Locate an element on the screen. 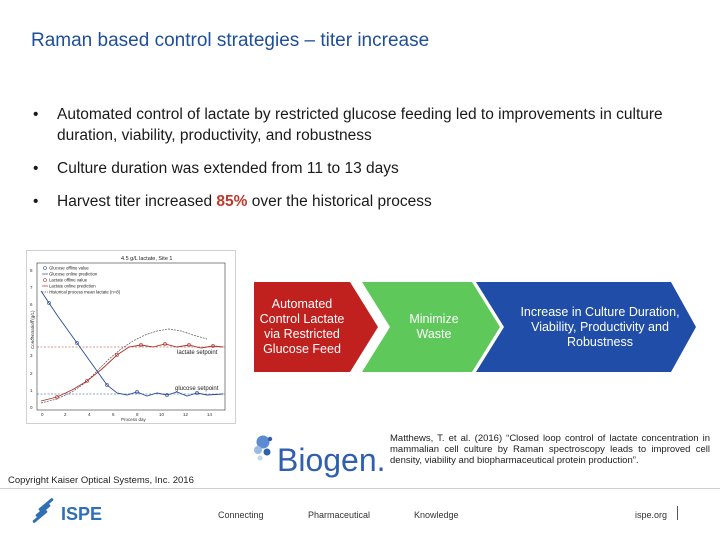 The image size is (720, 540). figure-title: 4.5 g/L lactate, Site 1 is located at coordinates (146, 259).